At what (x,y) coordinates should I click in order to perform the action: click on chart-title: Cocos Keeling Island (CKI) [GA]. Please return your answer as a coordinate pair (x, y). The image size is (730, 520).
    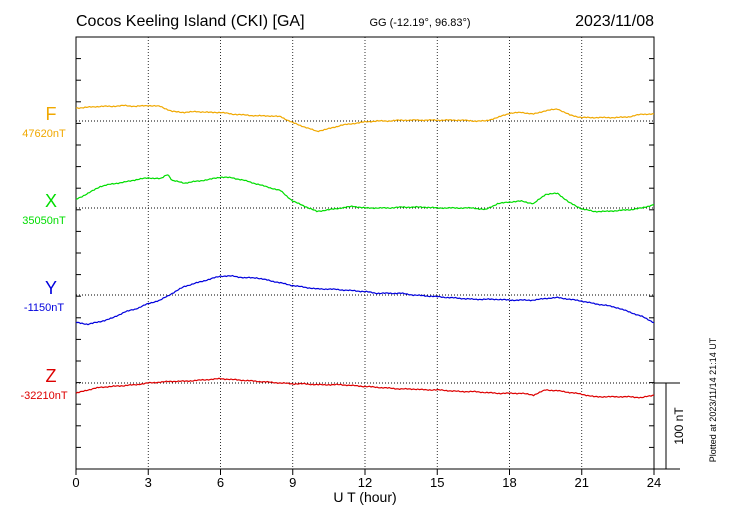
    Looking at the image, I should click on (190, 21).